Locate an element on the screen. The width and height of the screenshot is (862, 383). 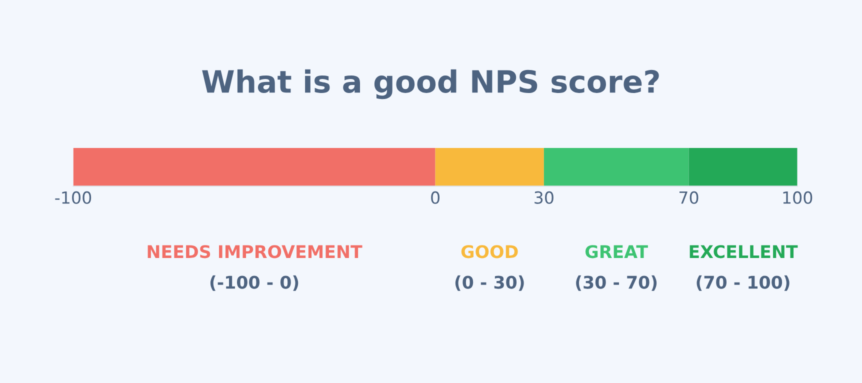
x-tick-label: 30 is located at coordinates (544, 197).